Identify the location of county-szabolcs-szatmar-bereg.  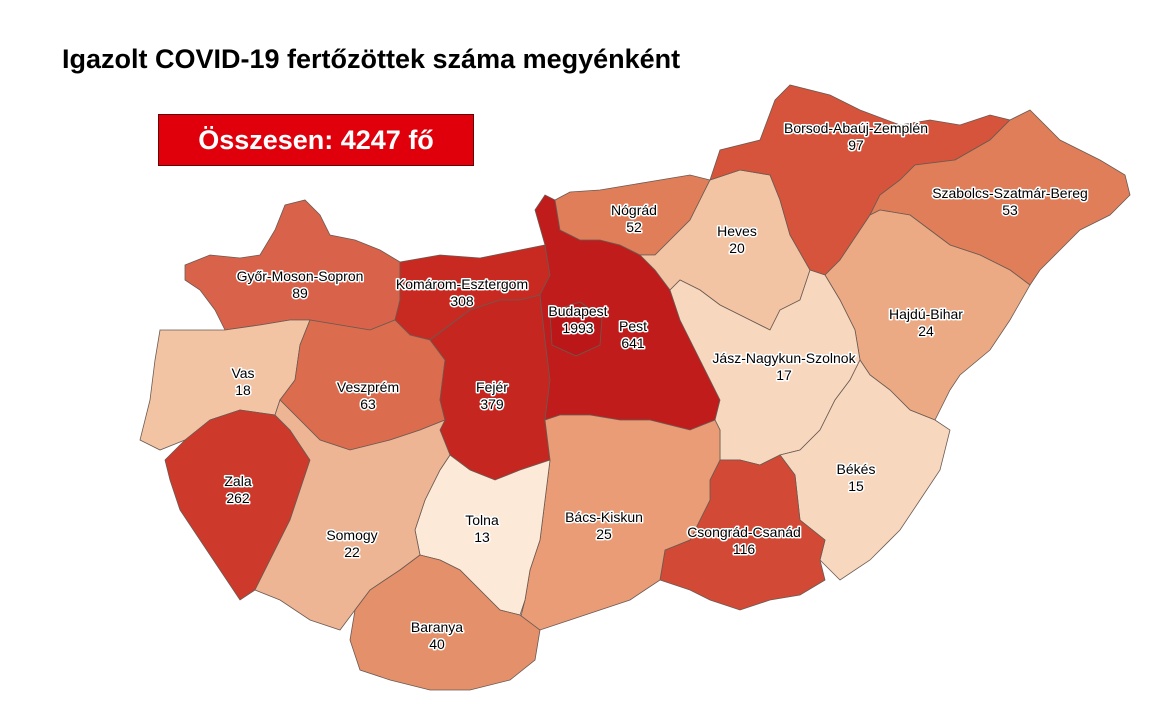
(1000, 197).